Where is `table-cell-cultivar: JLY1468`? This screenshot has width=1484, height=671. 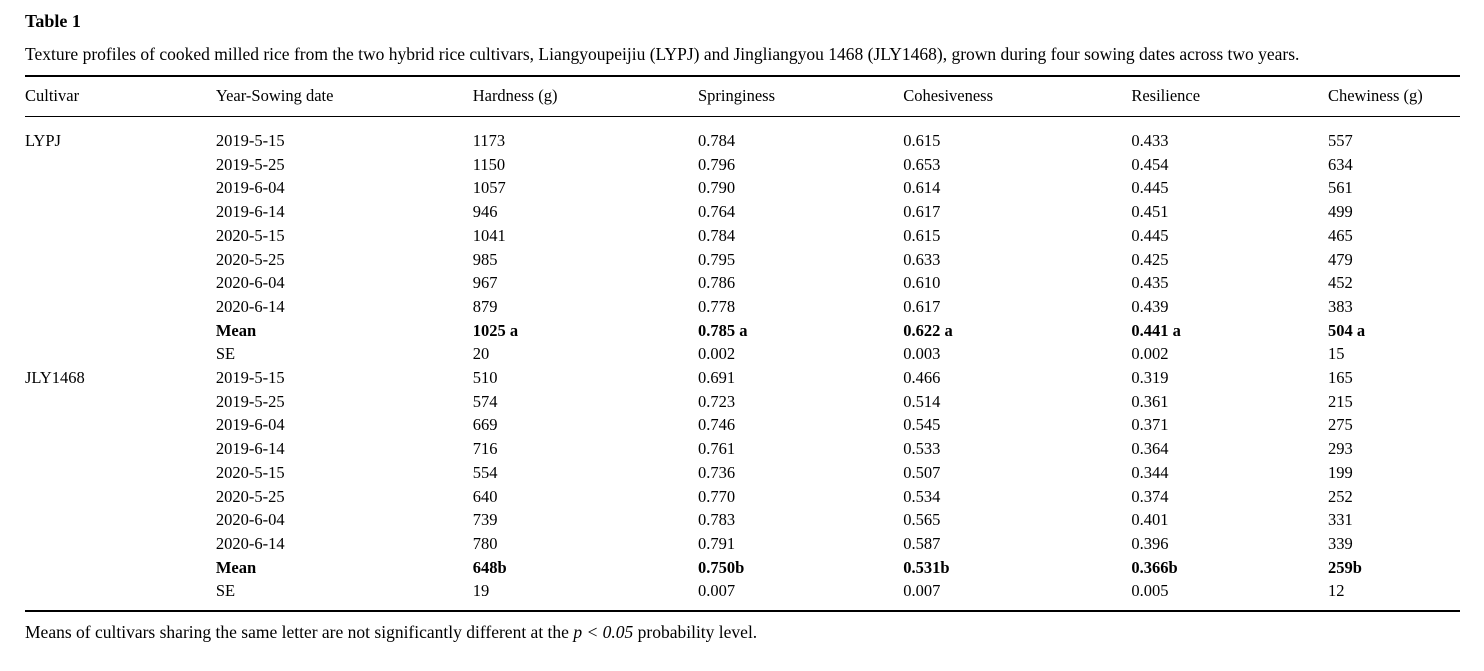
table-cell-cultivar: JLY1468 is located at coordinates (55, 378).